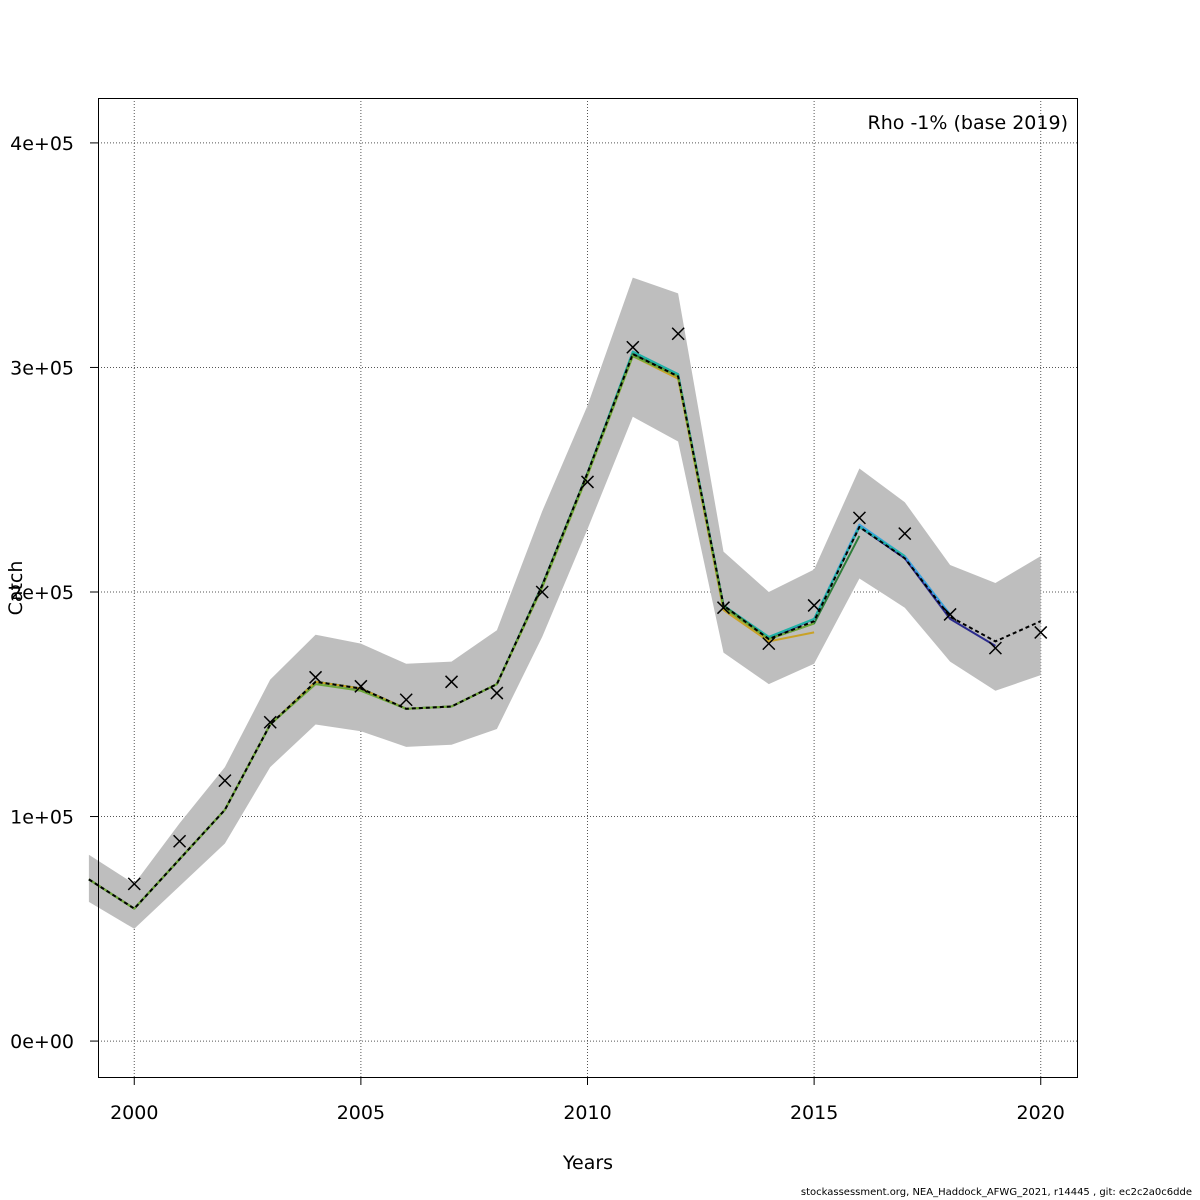 Image resolution: width=1200 pixels, height=1200 pixels. I want to click on y-tick-label: 0e+00, so click(42, 1042).